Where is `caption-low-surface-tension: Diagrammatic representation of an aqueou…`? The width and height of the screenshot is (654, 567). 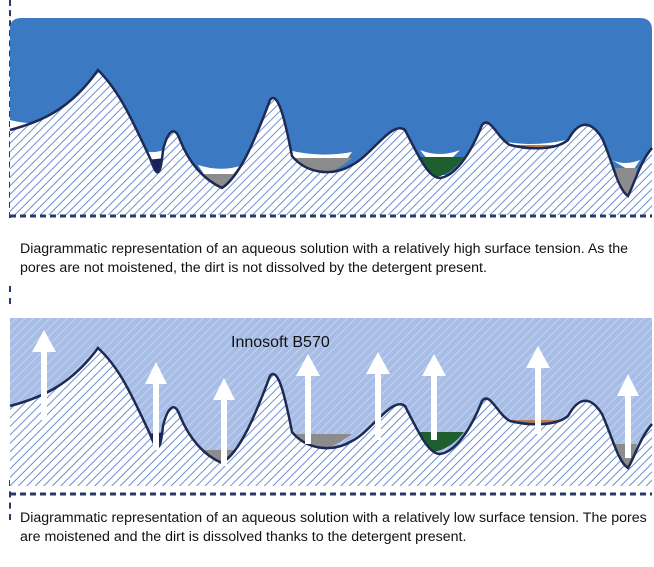
caption-low-surface-tension: Diagrammatic representation of an aqueou… is located at coordinates (333, 527).